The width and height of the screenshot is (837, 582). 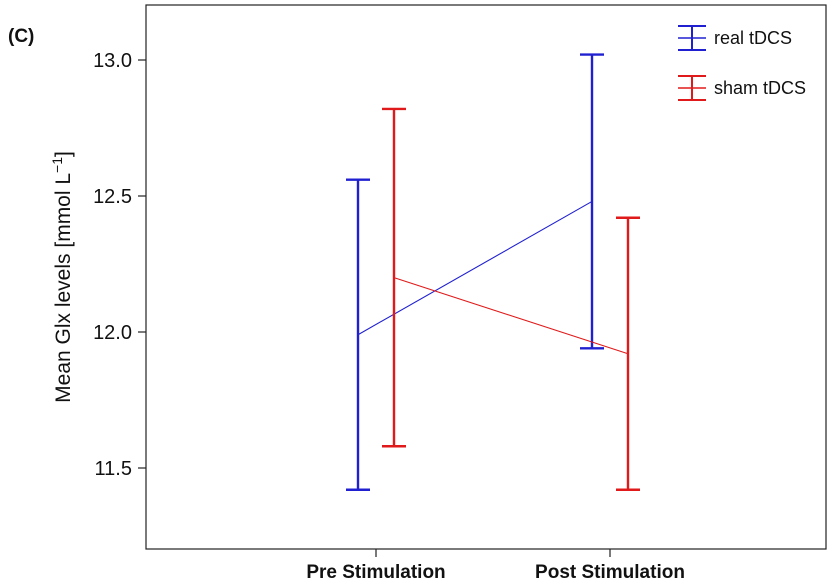 I want to click on y-tick-label: 13.0, so click(x=112, y=61).